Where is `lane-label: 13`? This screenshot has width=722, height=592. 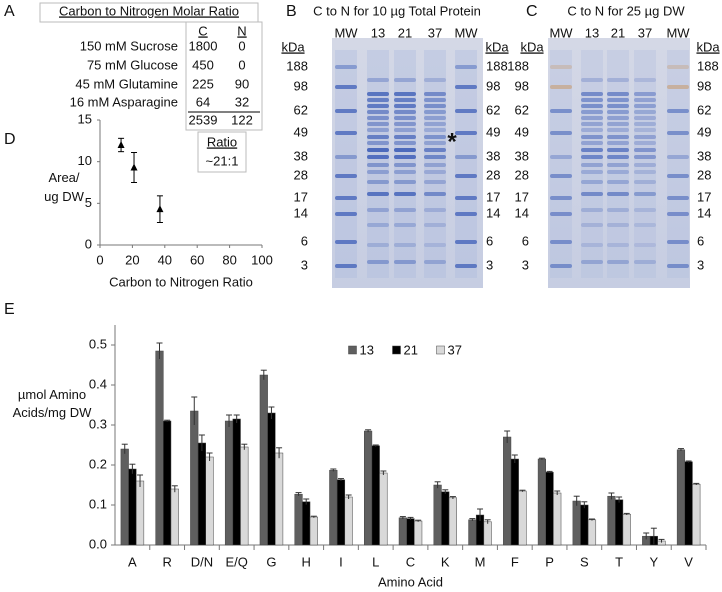 lane-label: 13 is located at coordinates (378, 32).